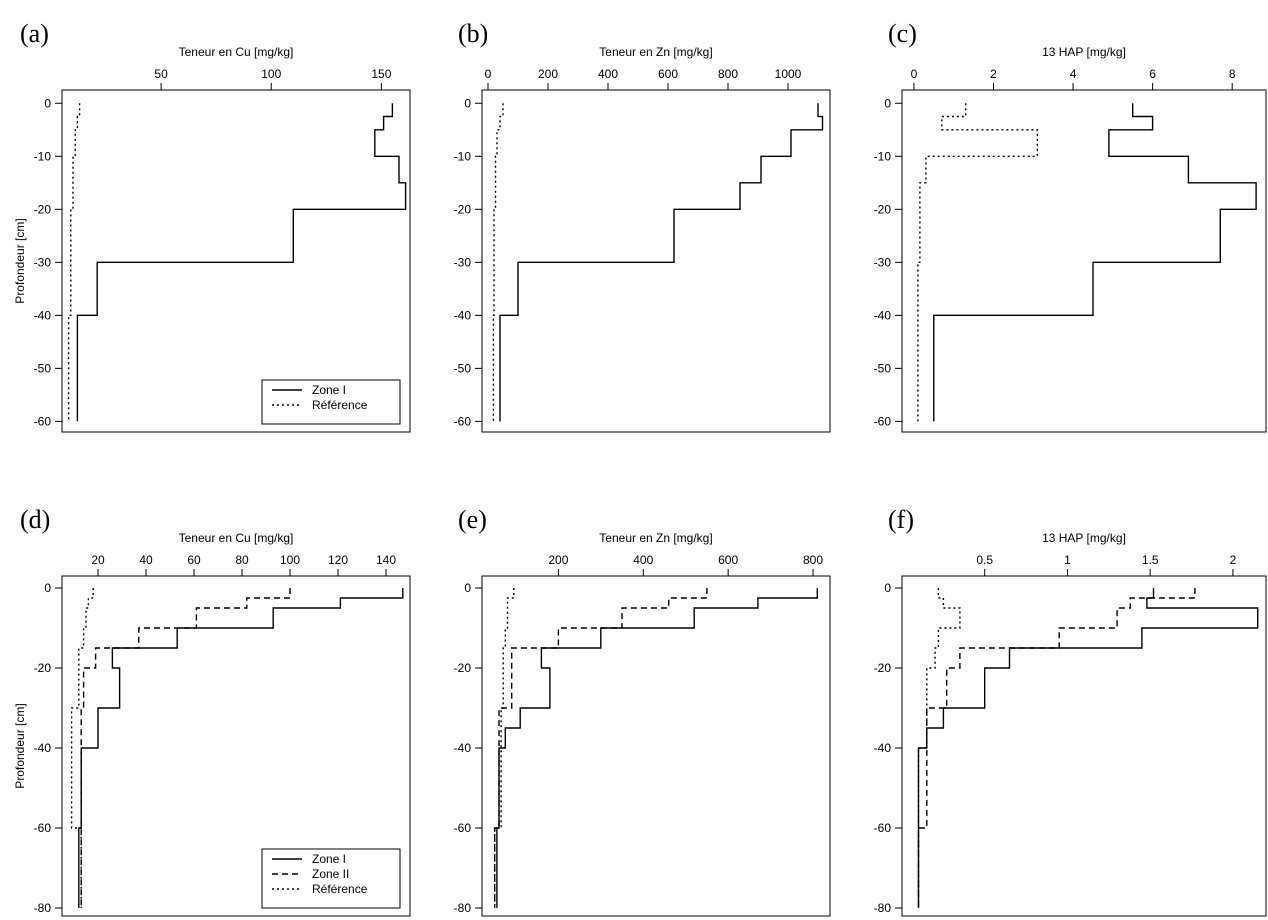  Describe the element at coordinates (290, 560) in the screenshot. I see `x-tick-label: 100` at that location.